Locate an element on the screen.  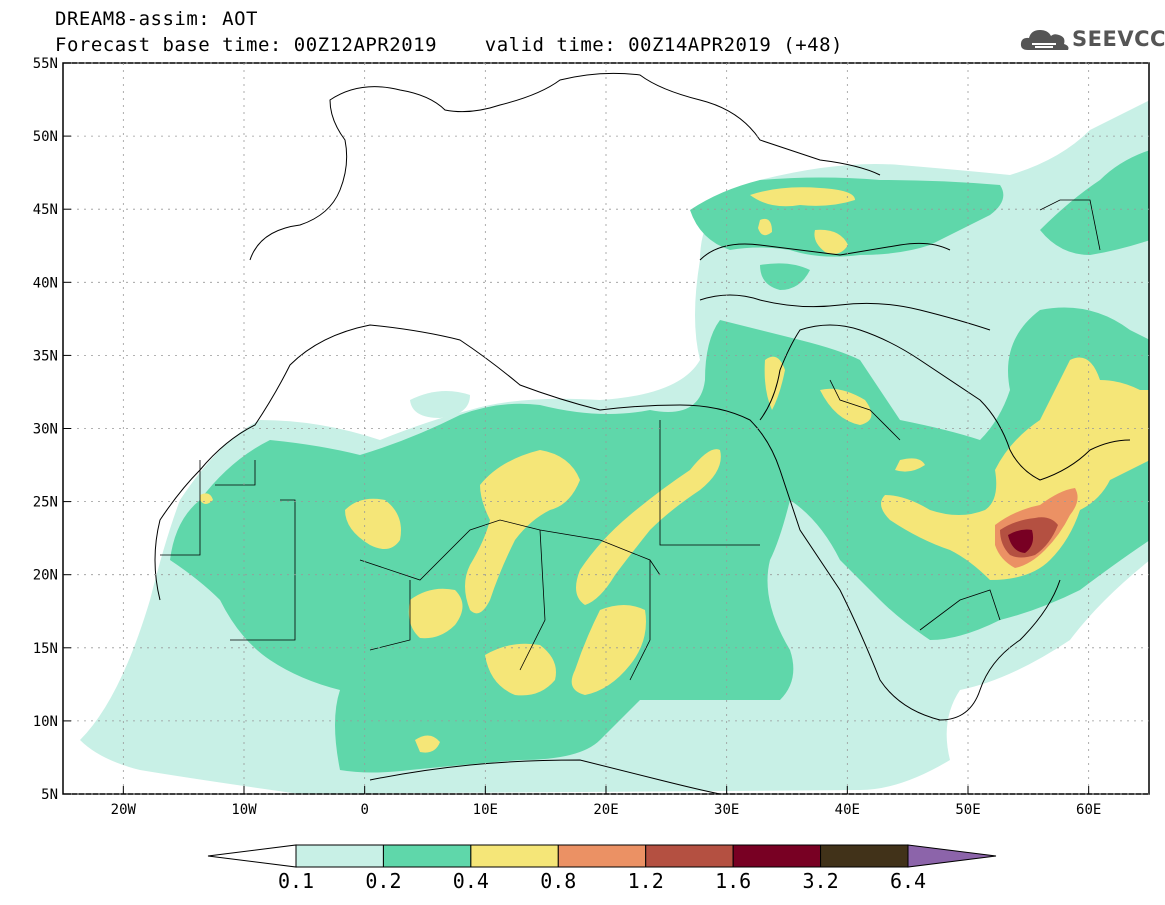
colorbar-level-label: 0.1 is located at coordinates (296, 881).